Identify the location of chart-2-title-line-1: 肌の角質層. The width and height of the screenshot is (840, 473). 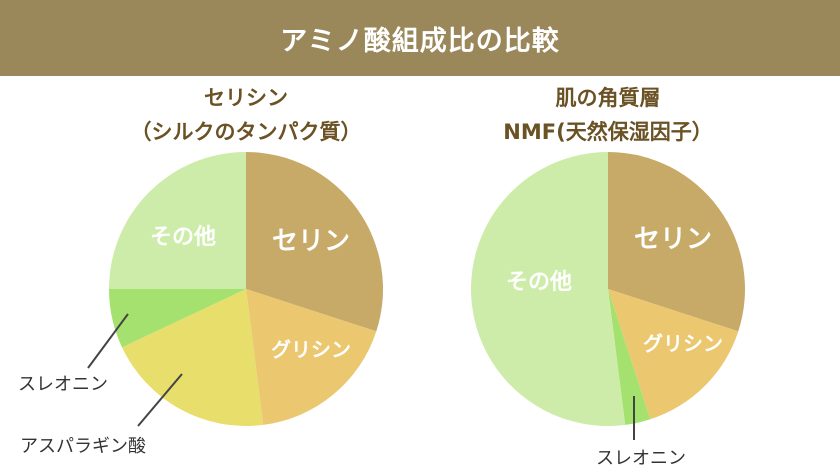
(608, 98).